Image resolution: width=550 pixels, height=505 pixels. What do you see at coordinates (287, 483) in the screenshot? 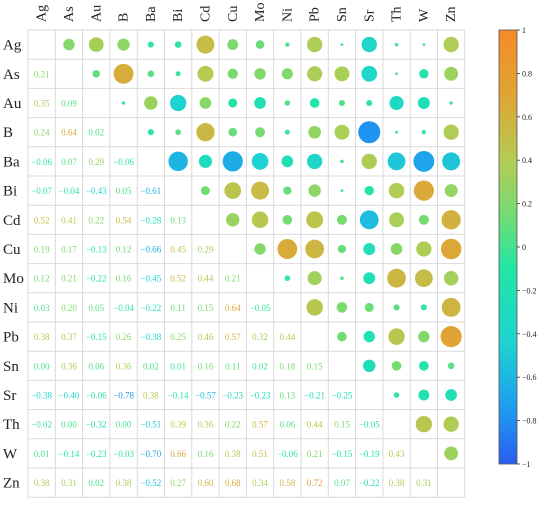
I see `correlation-value: 0.58` at bounding box center [287, 483].